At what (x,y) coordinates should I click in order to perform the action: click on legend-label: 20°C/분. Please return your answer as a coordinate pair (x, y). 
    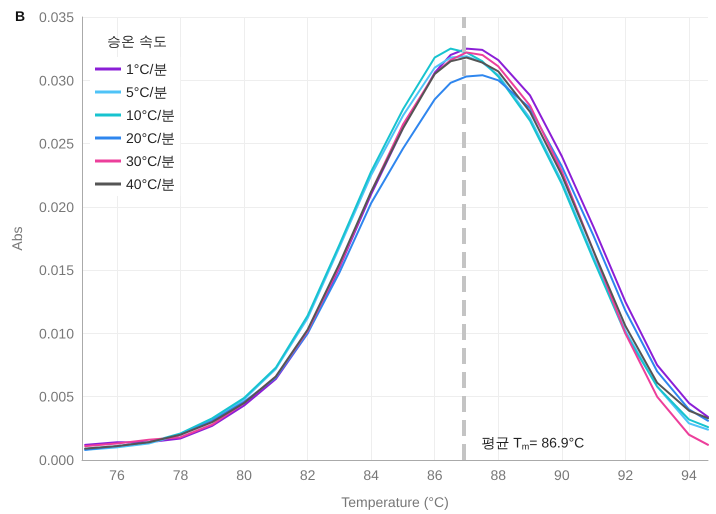
    Looking at the image, I should click on (151, 138).